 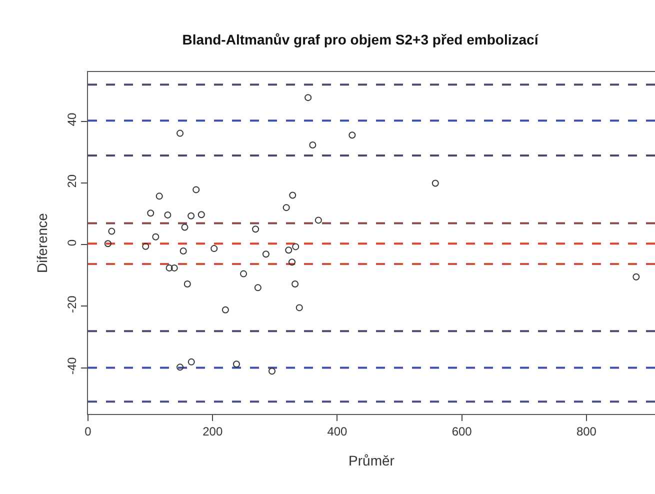 What do you see at coordinates (212, 431) in the screenshot?
I see `x-tick-label: 200` at bounding box center [212, 431].